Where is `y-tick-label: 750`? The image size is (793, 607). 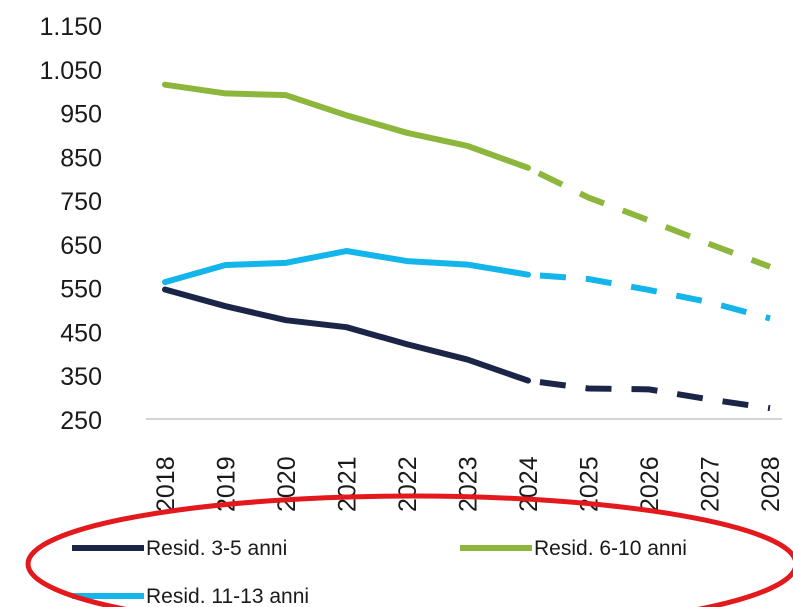 y-tick-label: 750 is located at coordinates (81, 202).